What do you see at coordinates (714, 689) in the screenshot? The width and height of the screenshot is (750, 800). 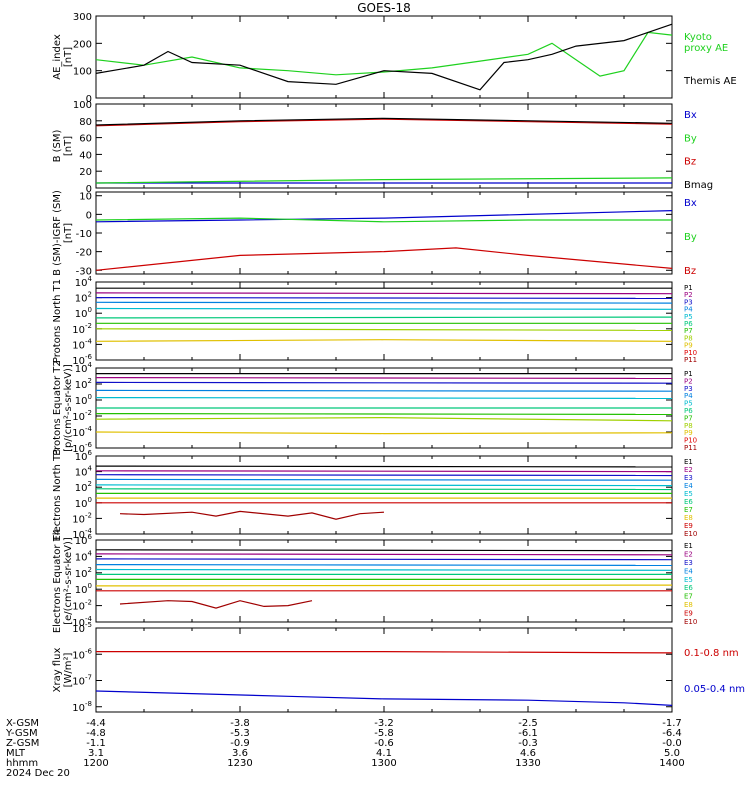 I see `series-label: 0.05-0.4 nm` at bounding box center [714, 689].